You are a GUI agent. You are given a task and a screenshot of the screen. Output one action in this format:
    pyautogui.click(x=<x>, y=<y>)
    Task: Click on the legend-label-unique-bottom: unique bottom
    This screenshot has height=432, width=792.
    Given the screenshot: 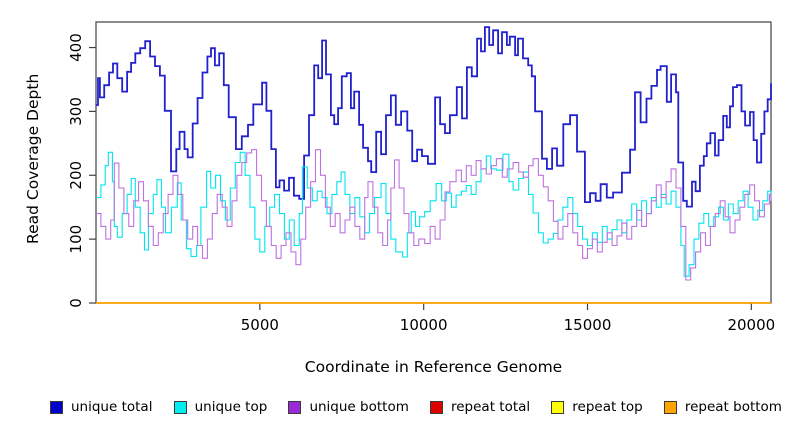 What is the action you would take?
    pyautogui.click(x=359, y=407)
    